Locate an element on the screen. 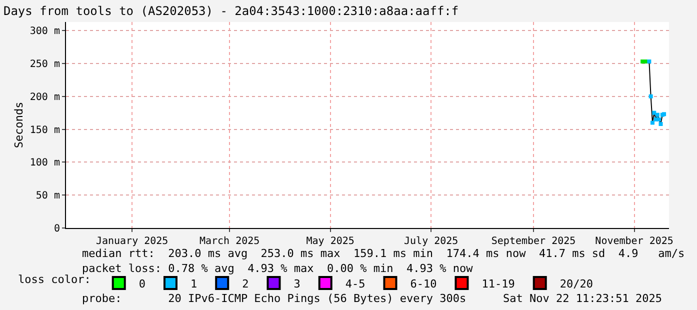 The width and height of the screenshot is (697, 310). y-tick-label: 300 m is located at coordinates (45, 32).